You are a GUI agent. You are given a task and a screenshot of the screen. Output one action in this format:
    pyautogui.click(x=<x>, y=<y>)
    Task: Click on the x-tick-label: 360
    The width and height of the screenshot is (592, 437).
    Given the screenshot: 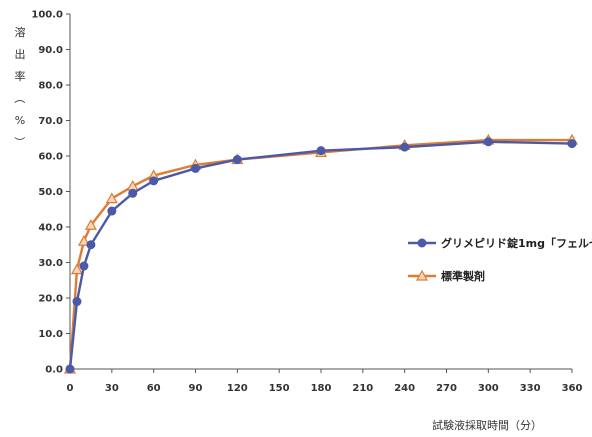 What is the action you would take?
    pyautogui.click(x=572, y=388)
    